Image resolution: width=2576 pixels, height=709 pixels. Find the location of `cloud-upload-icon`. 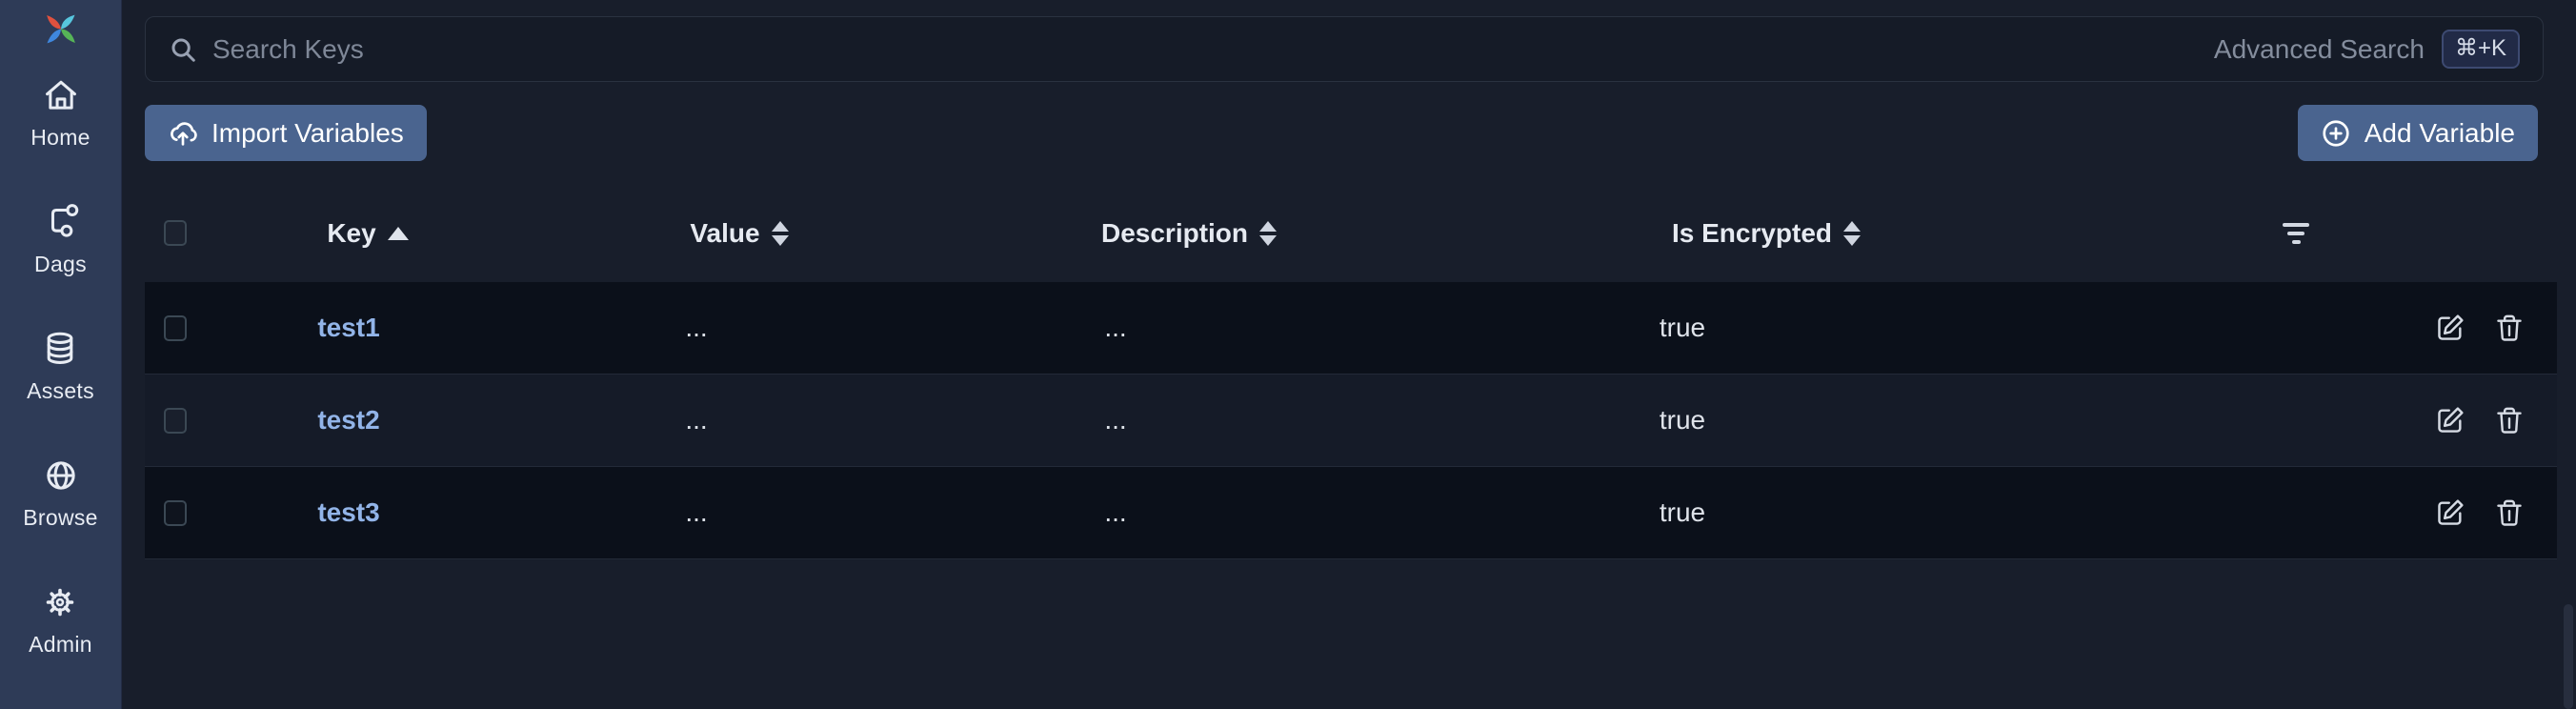

cloud-upload-icon is located at coordinates (184, 133).